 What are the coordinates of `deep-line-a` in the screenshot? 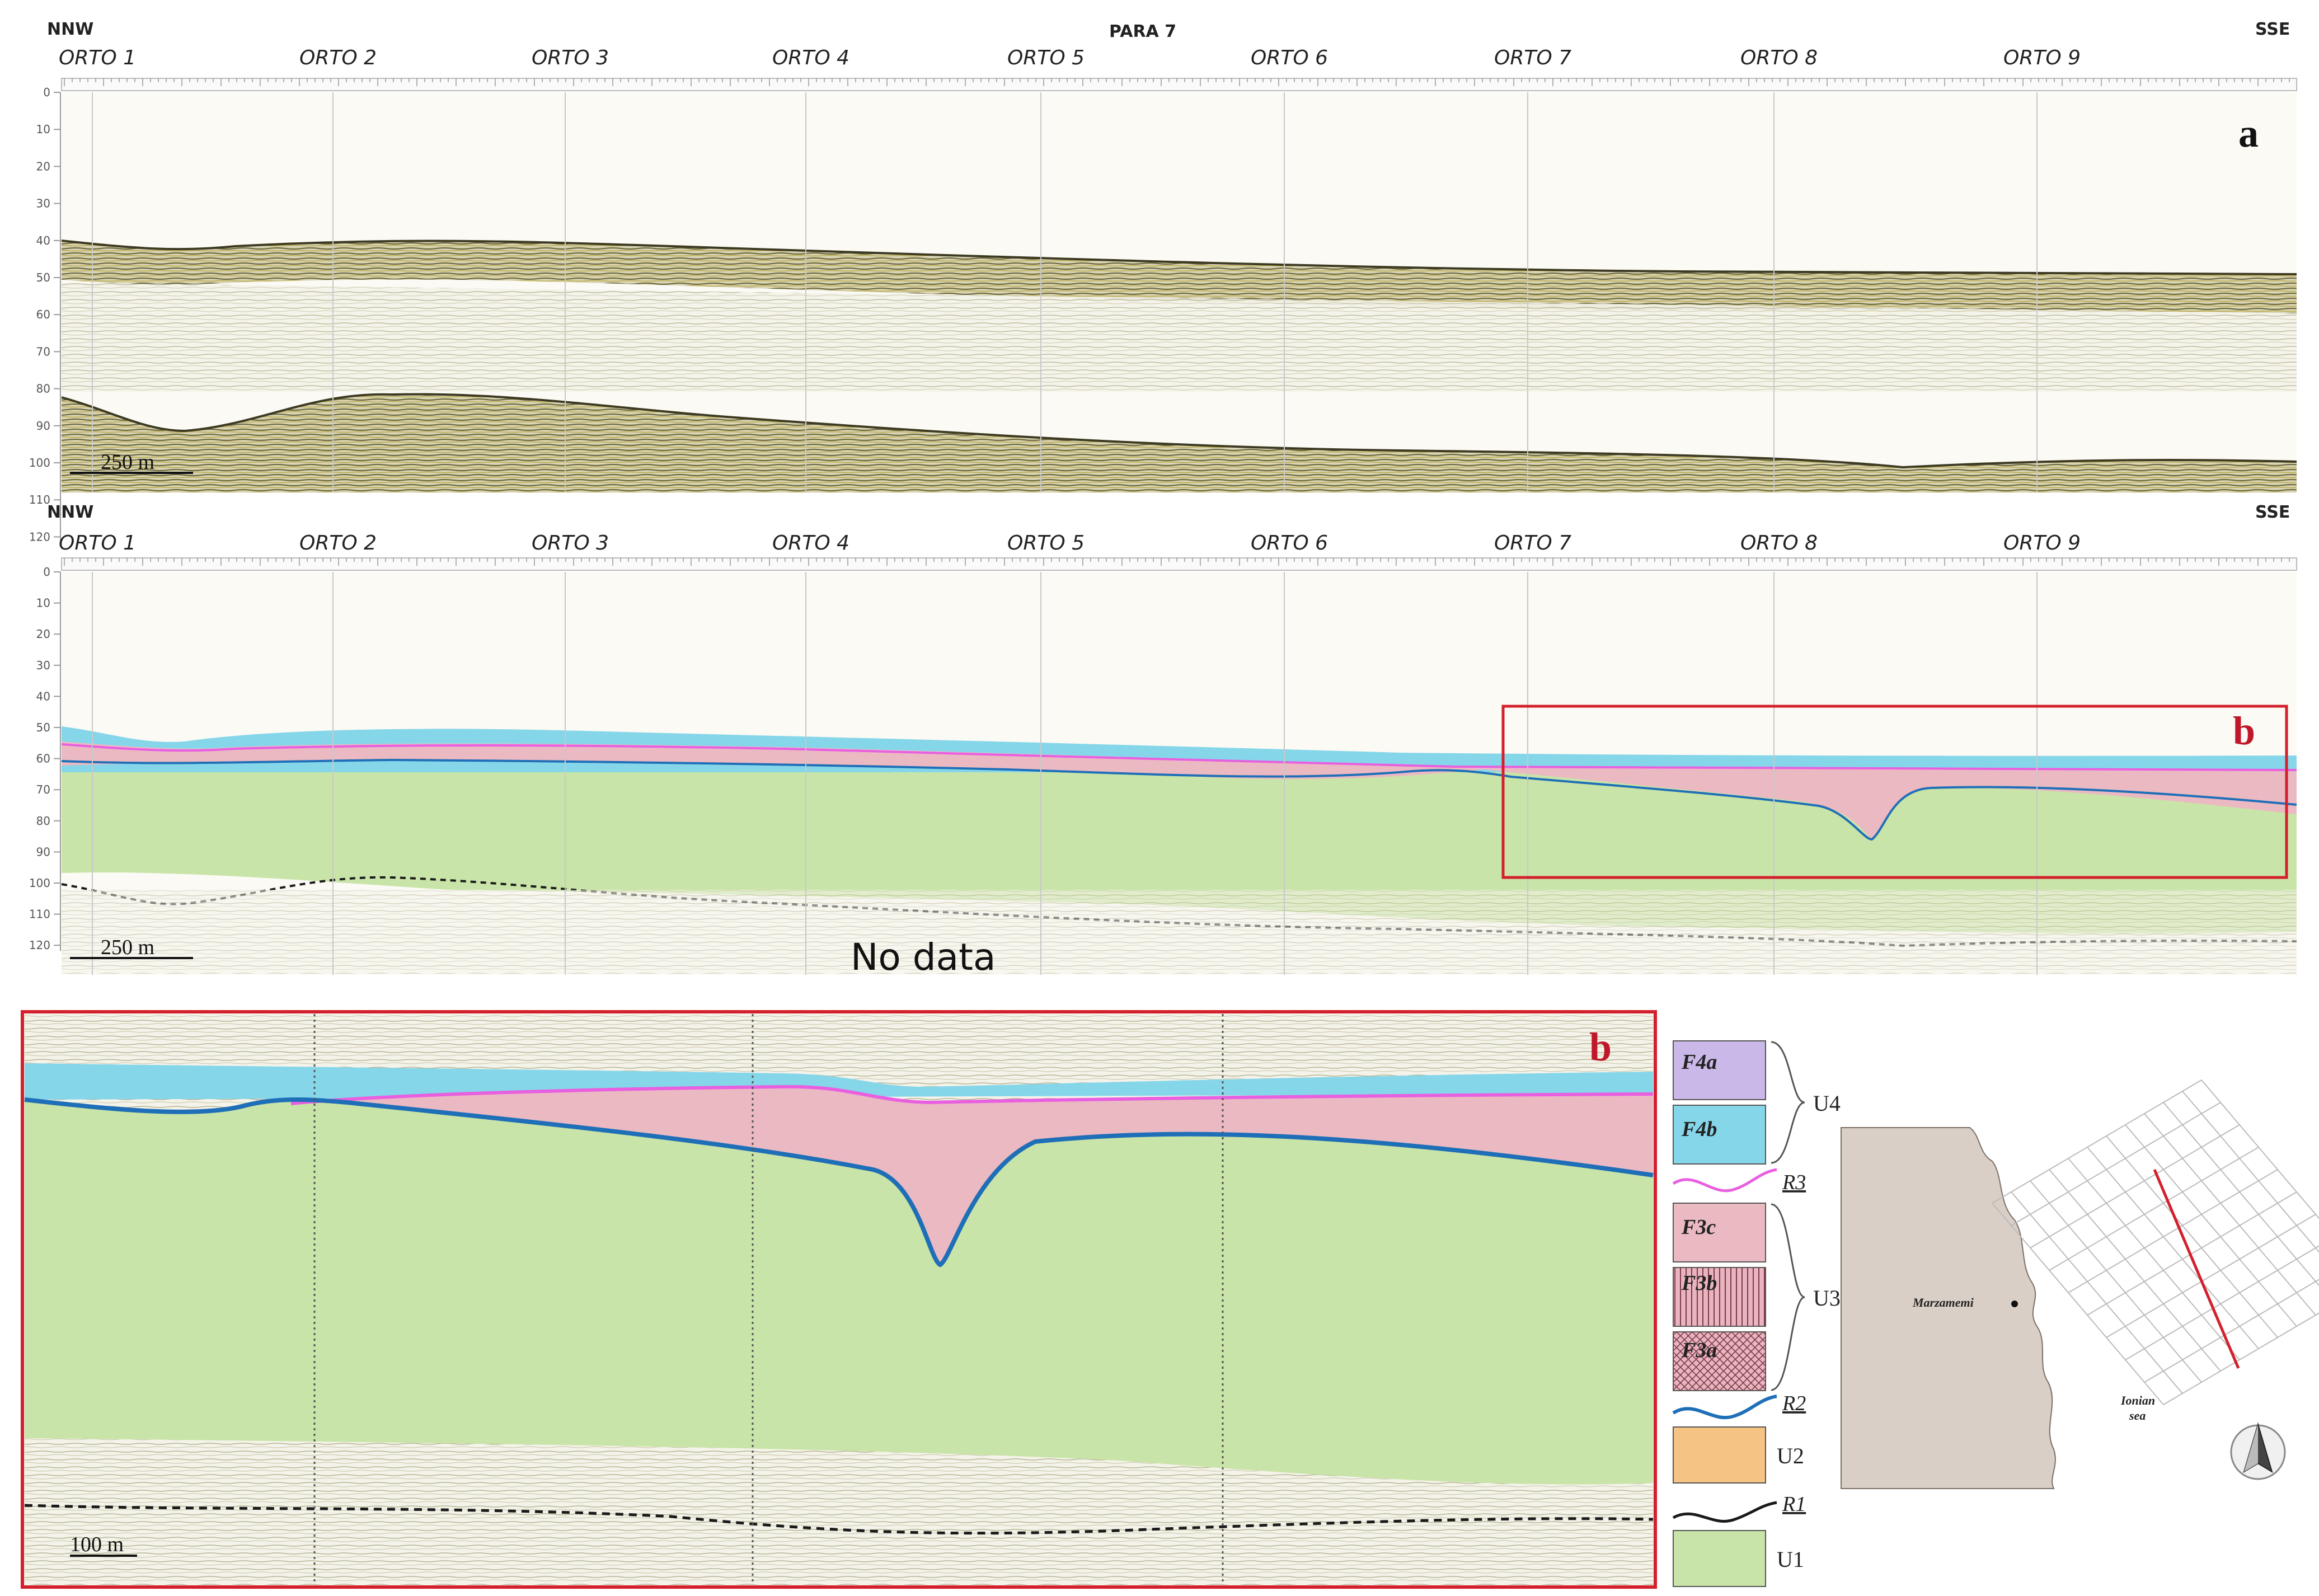 It's located at (1179, 431).